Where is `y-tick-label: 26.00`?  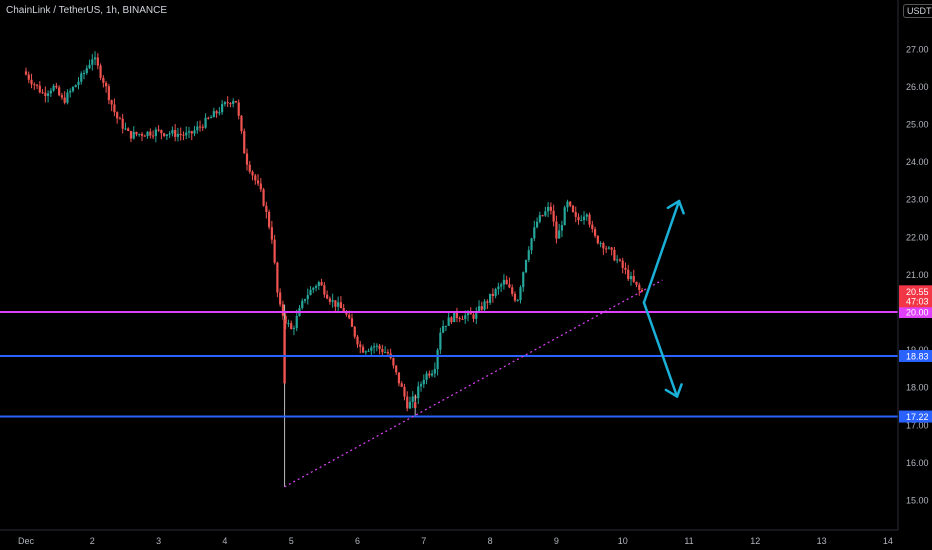
y-tick-label: 26.00 is located at coordinates (917, 87).